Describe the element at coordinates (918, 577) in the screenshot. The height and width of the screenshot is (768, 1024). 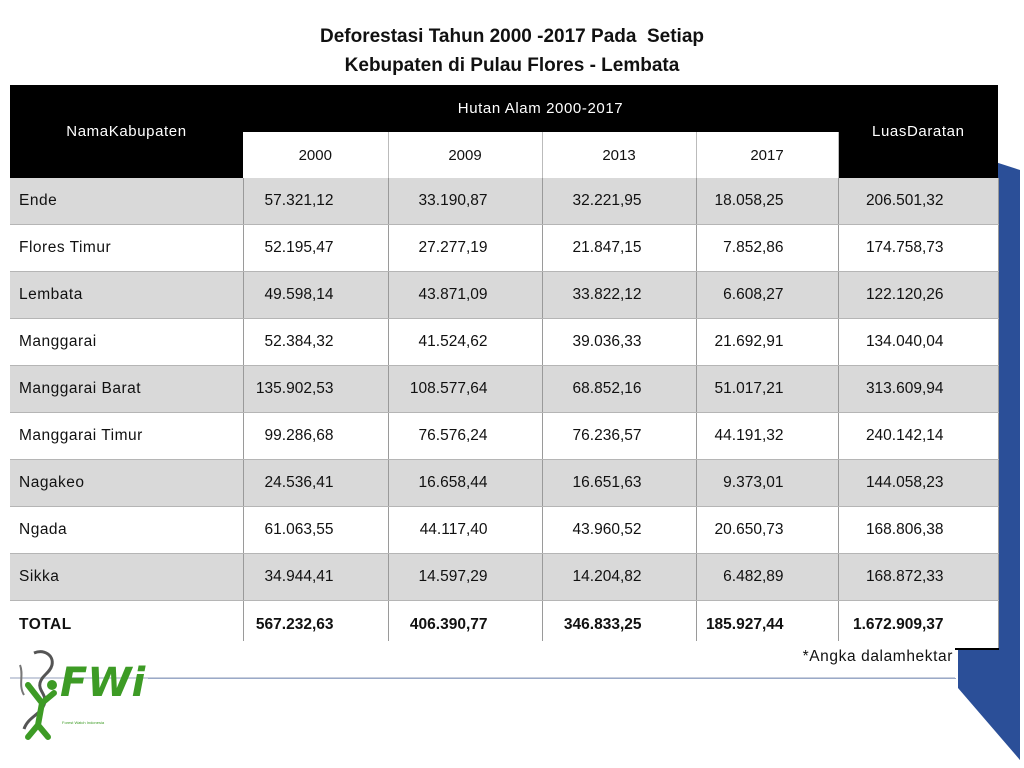
I see `land-area-cell: 168.872,33` at that location.